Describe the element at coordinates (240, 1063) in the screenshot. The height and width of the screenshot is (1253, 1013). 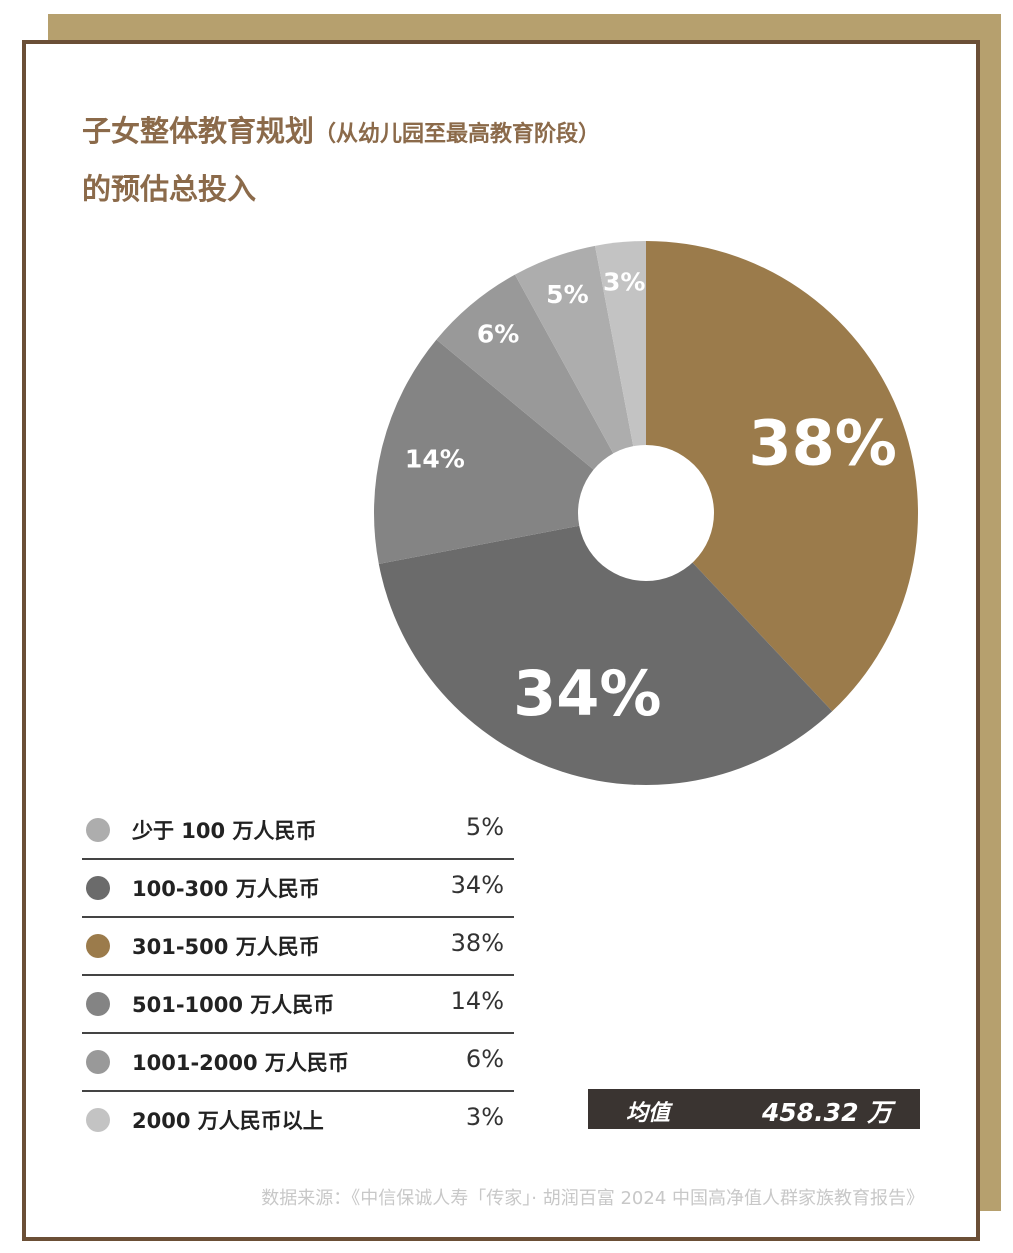
I see `legend-label: 1001-2000 万人民币` at that location.